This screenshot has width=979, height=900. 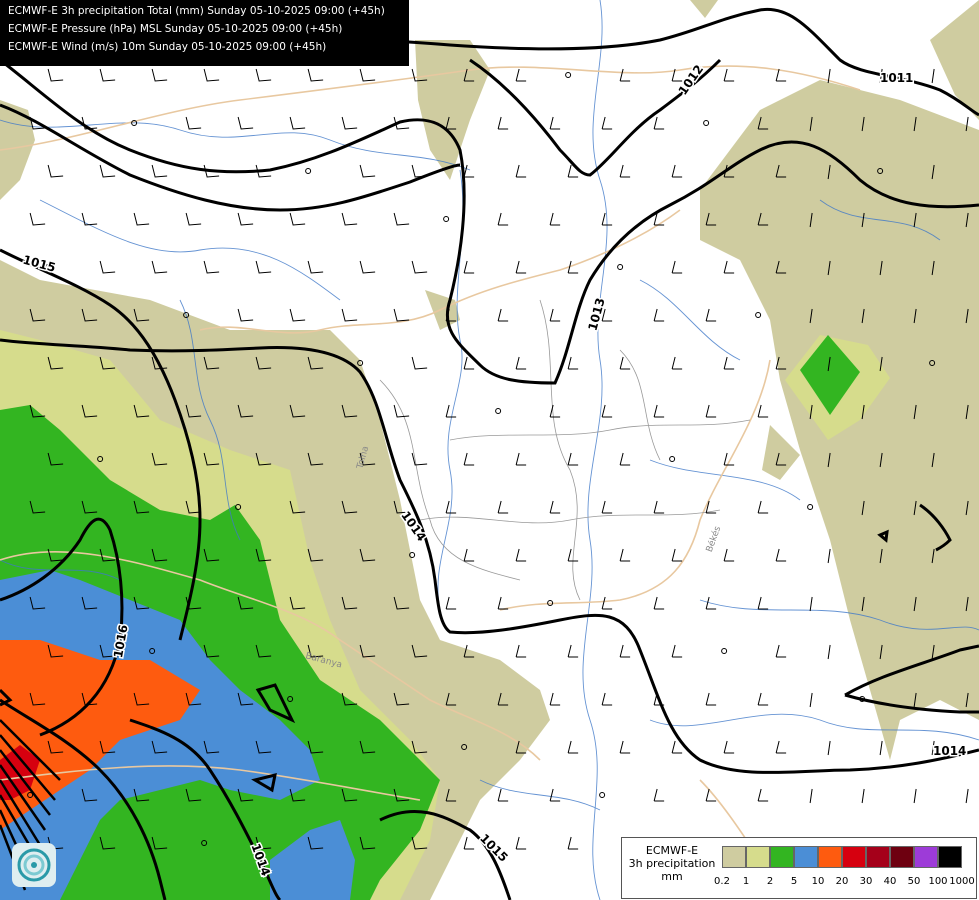 I want to click on legend-title-unit: mm, so click(x=672, y=876).